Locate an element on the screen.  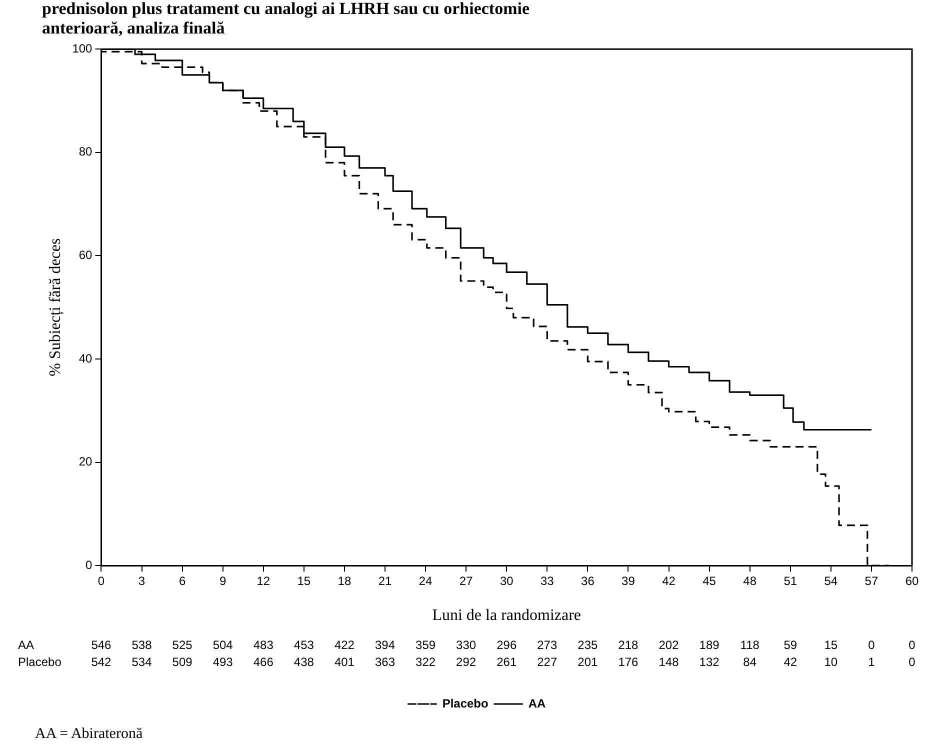
y-tick-label: 80 is located at coordinates (85, 151).